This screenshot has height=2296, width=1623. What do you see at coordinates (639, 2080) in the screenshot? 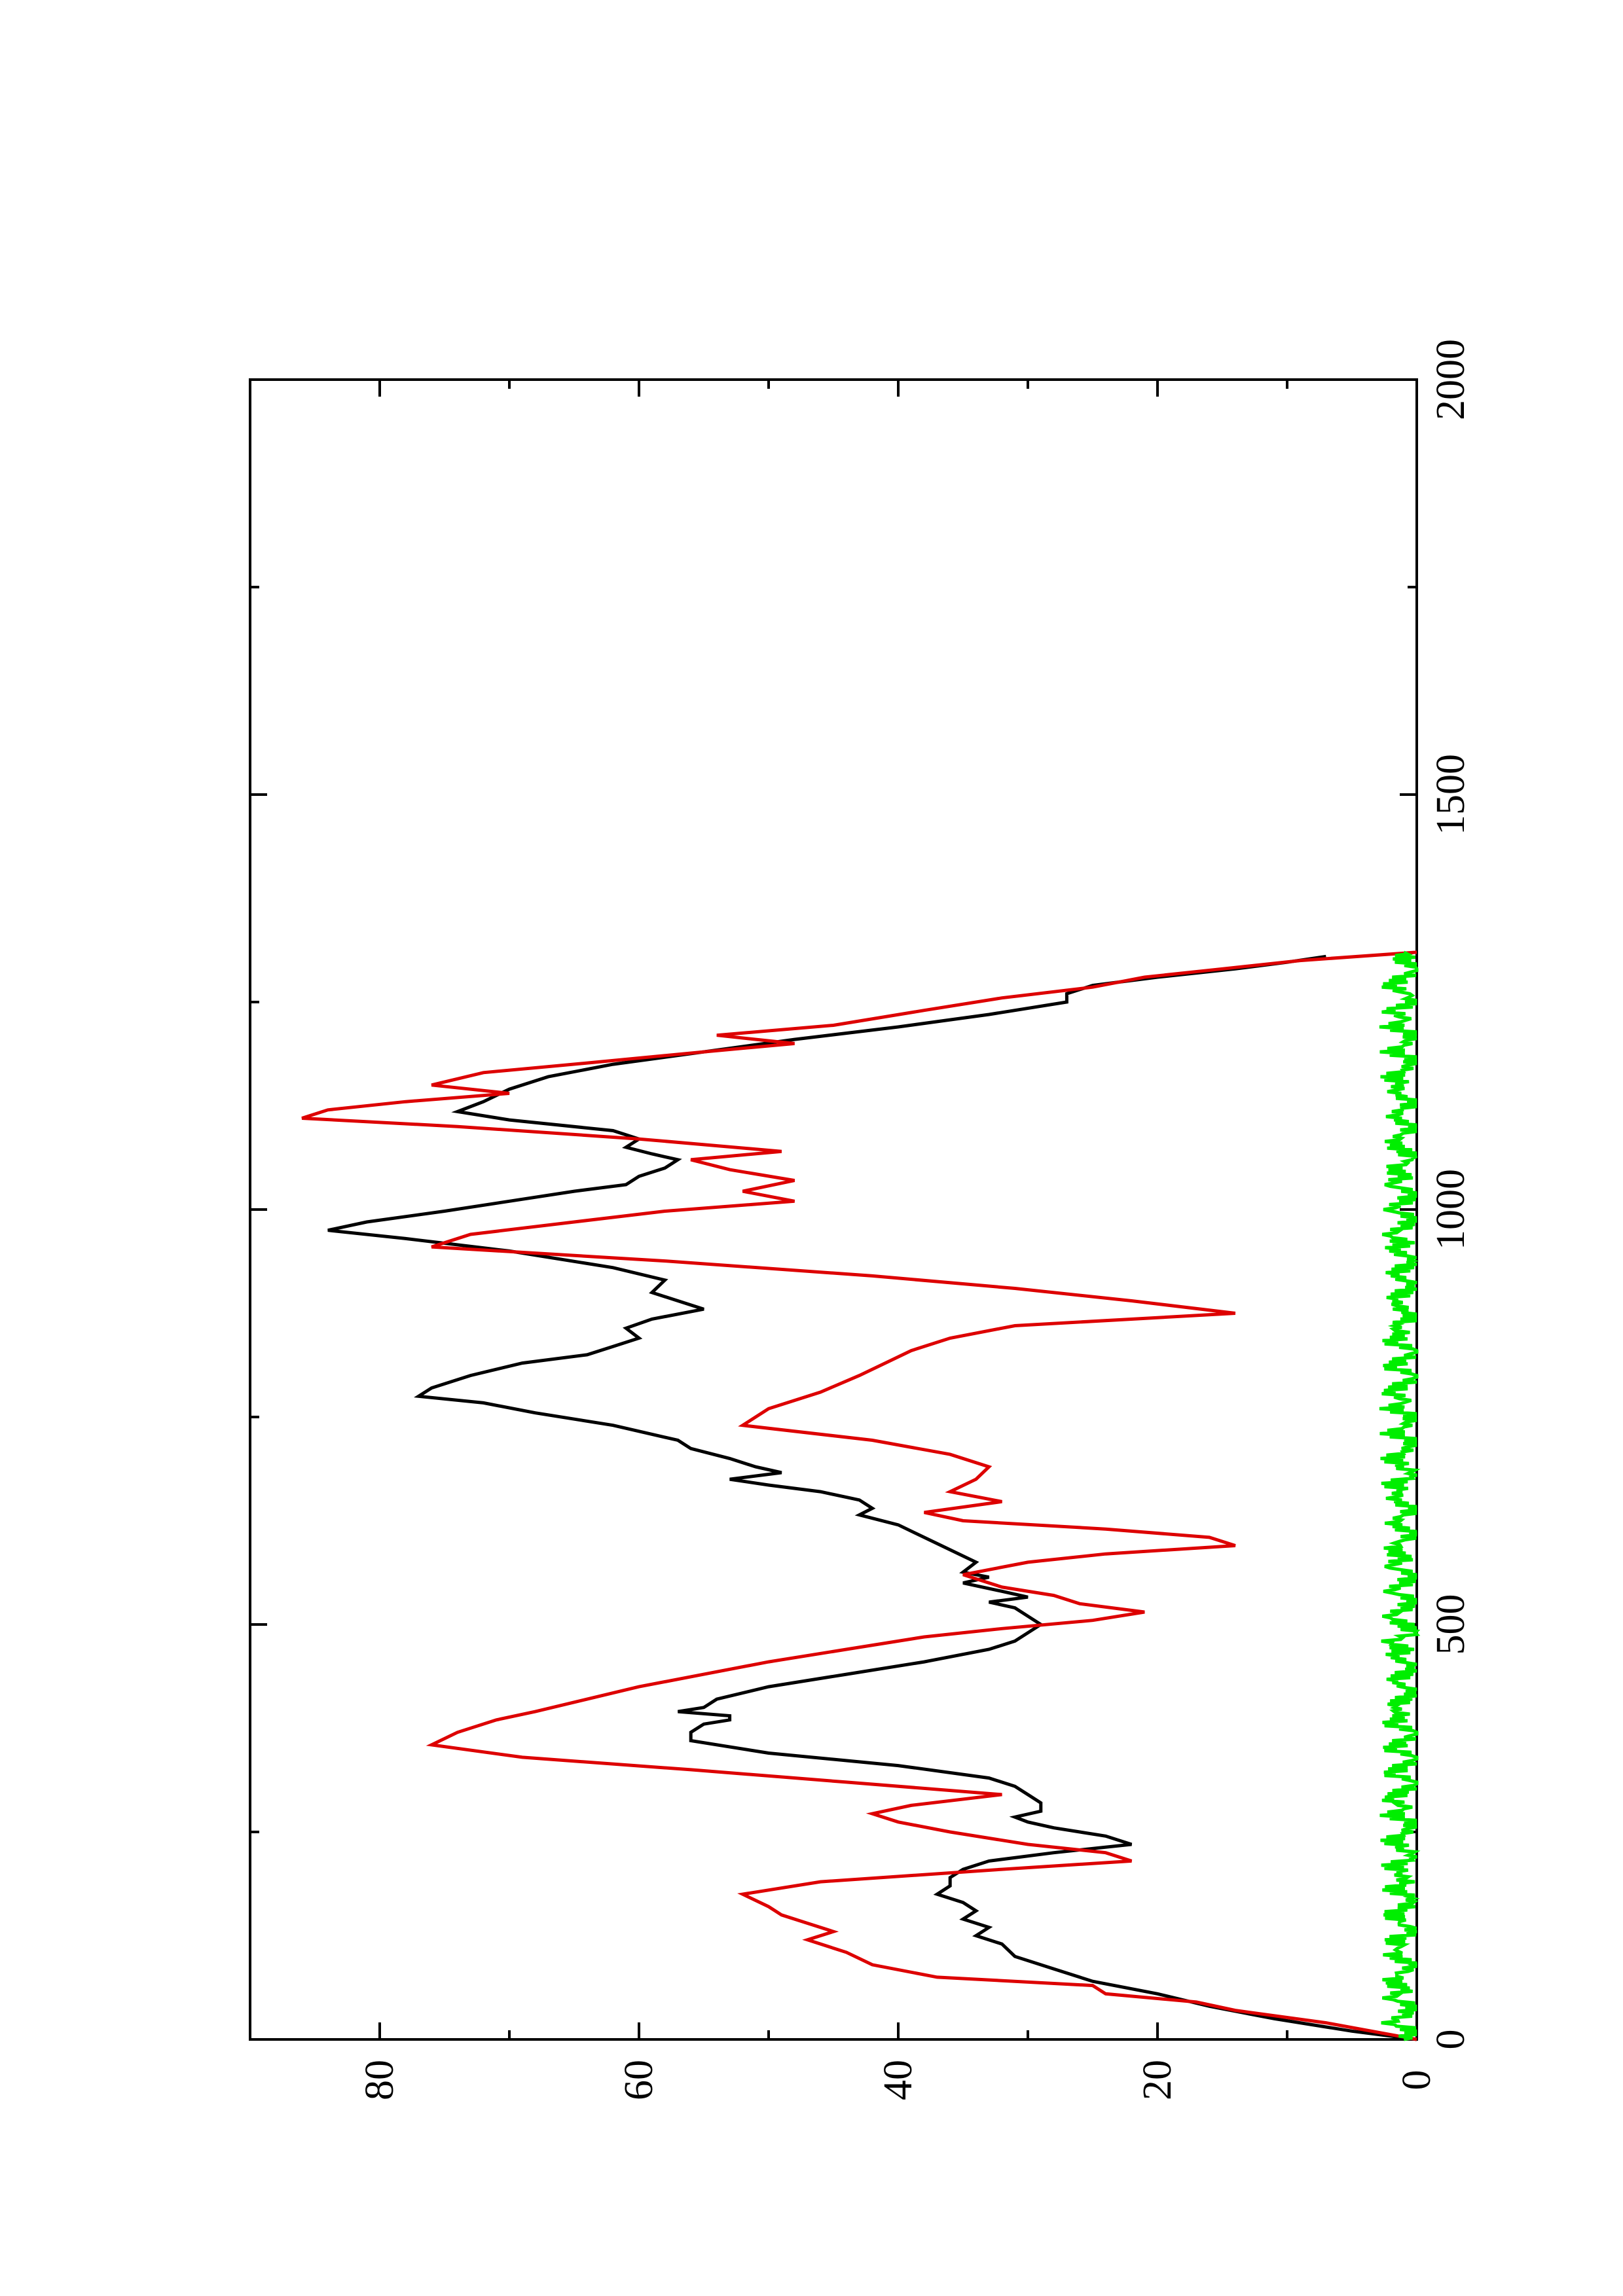
I see `y-tick-label: 60` at bounding box center [639, 2080].